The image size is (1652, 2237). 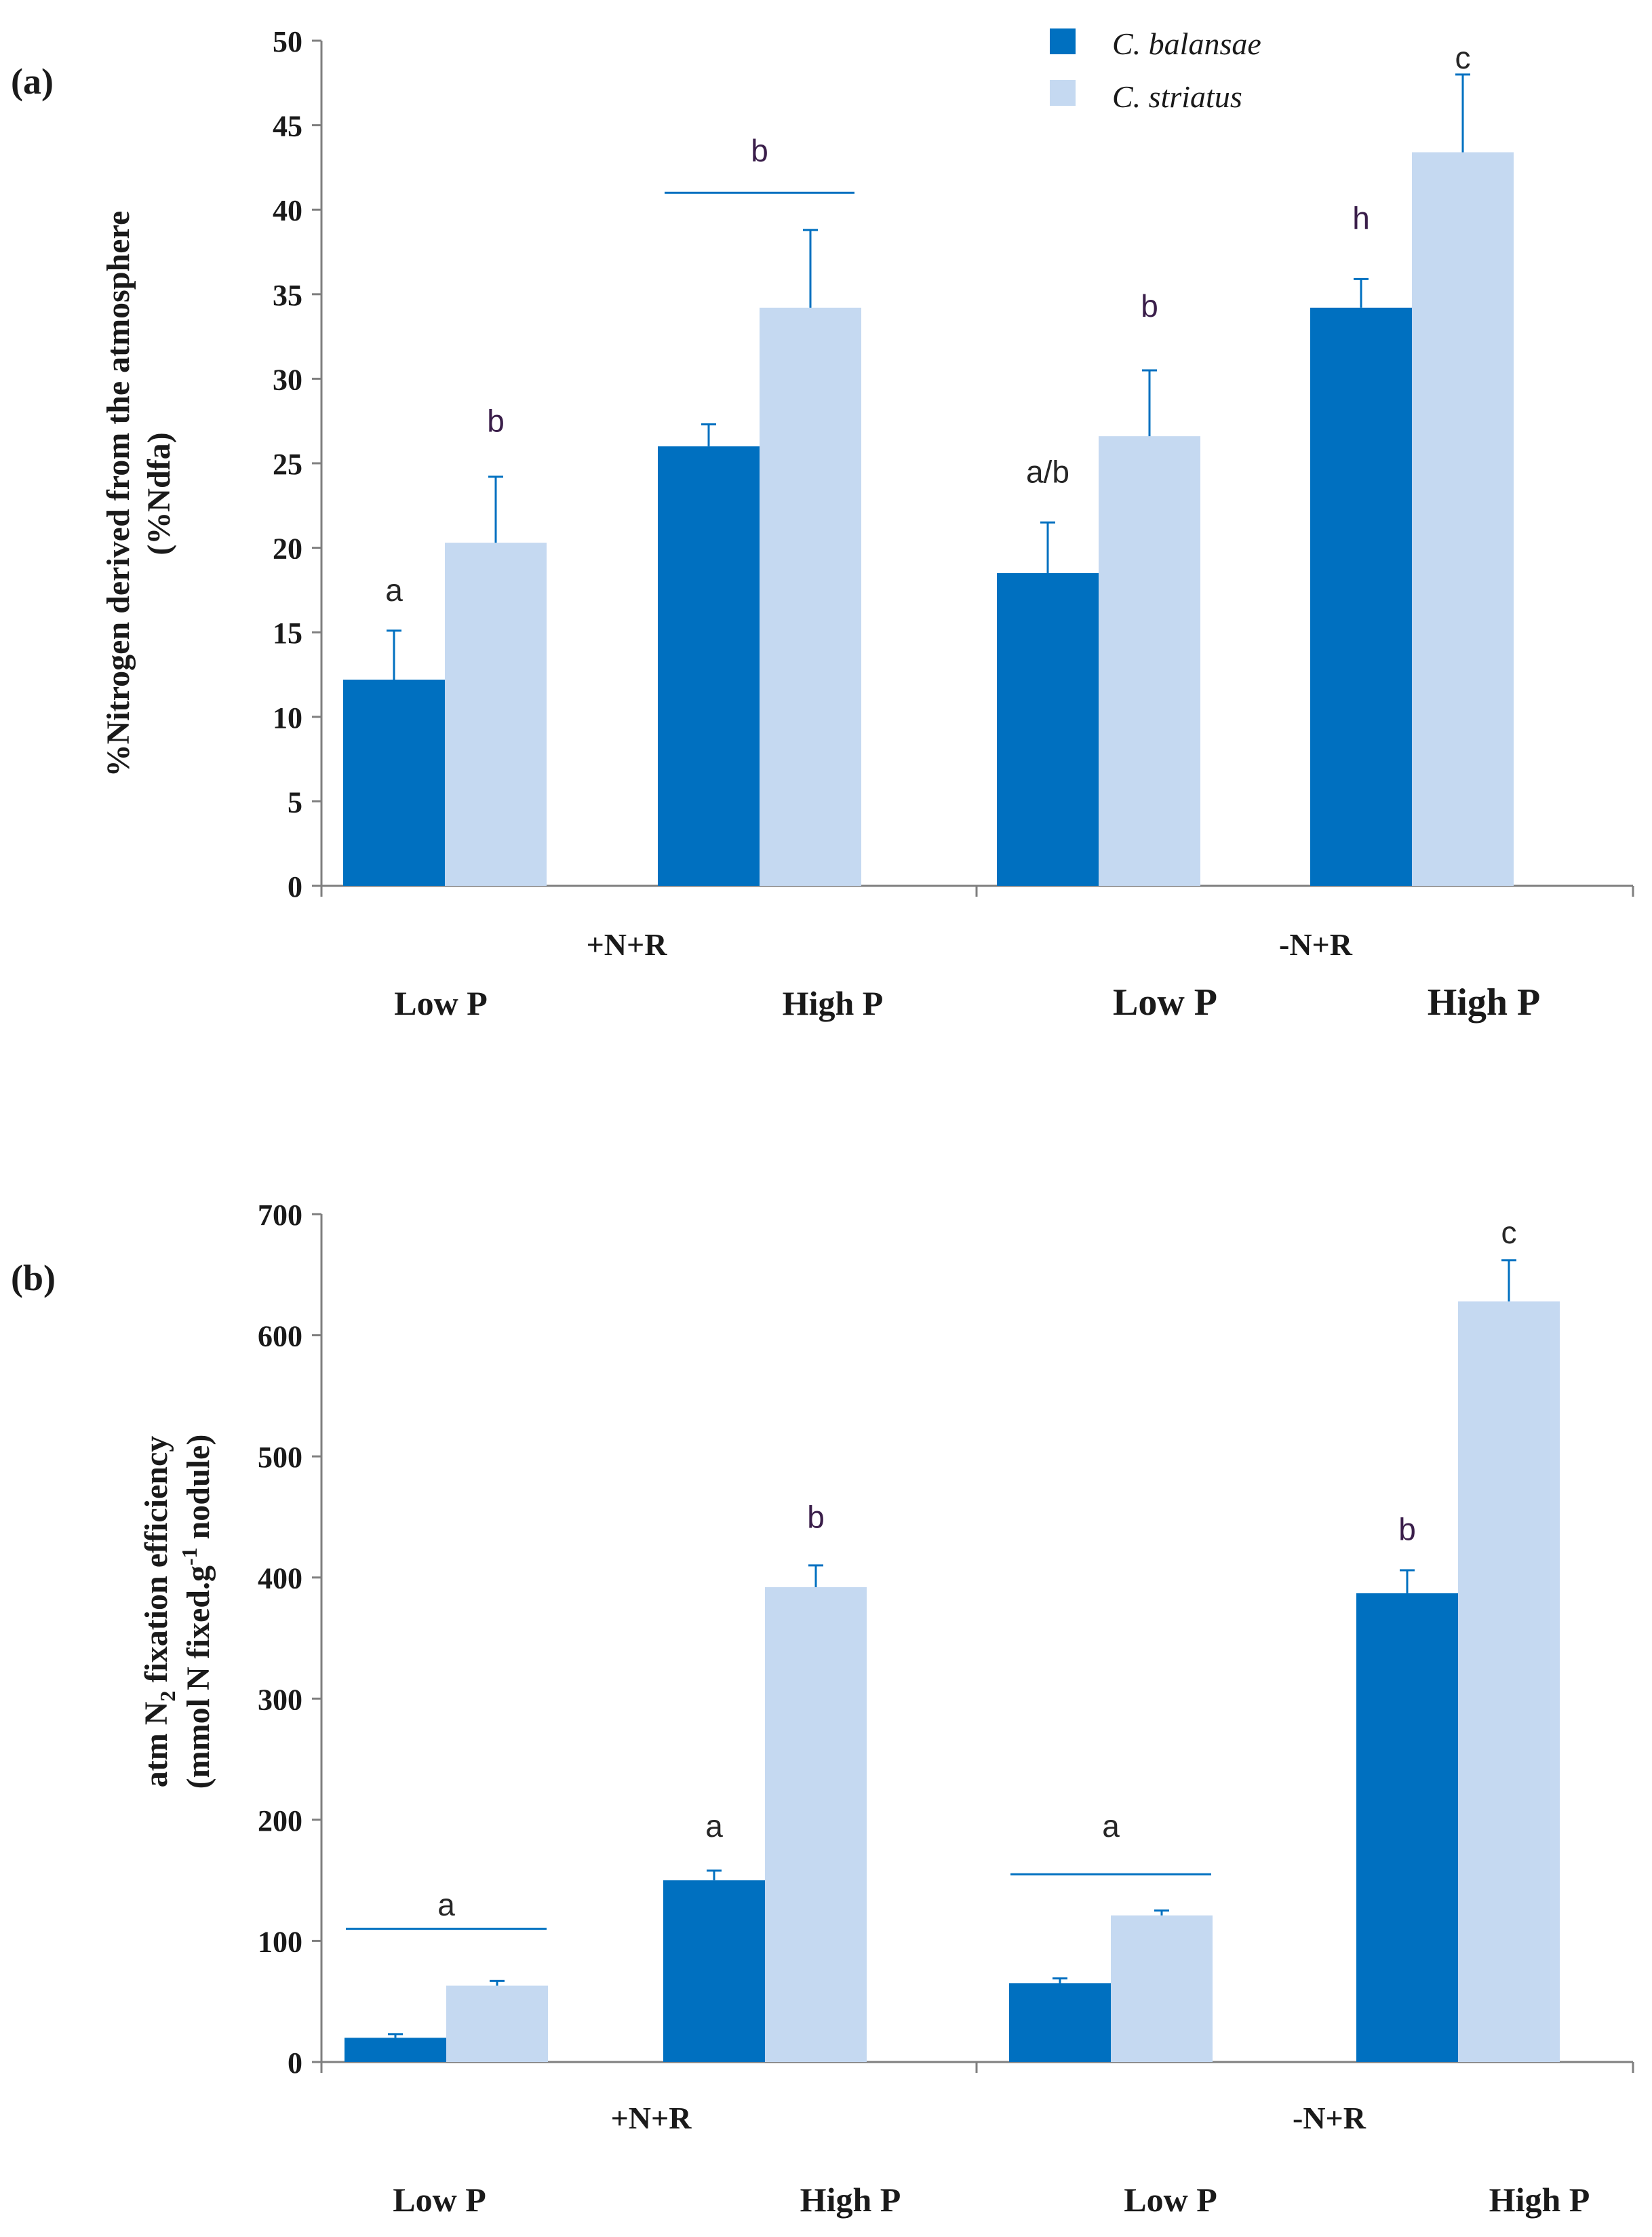 I want to click on group-label-b-1: +N+R, so click(x=651, y=2118).